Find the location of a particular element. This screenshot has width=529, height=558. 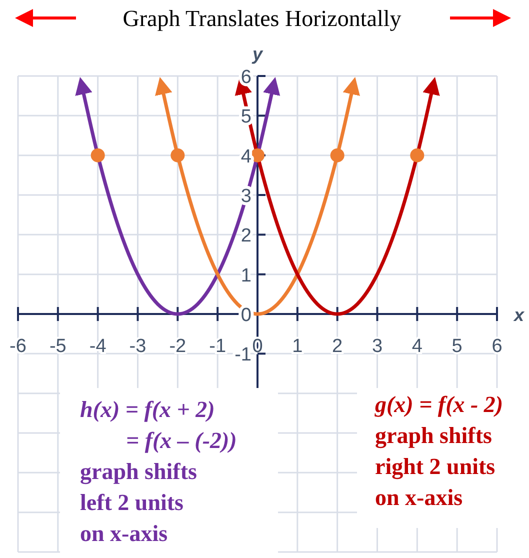

x-tick-label: -2 is located at coordinates (177, 346).